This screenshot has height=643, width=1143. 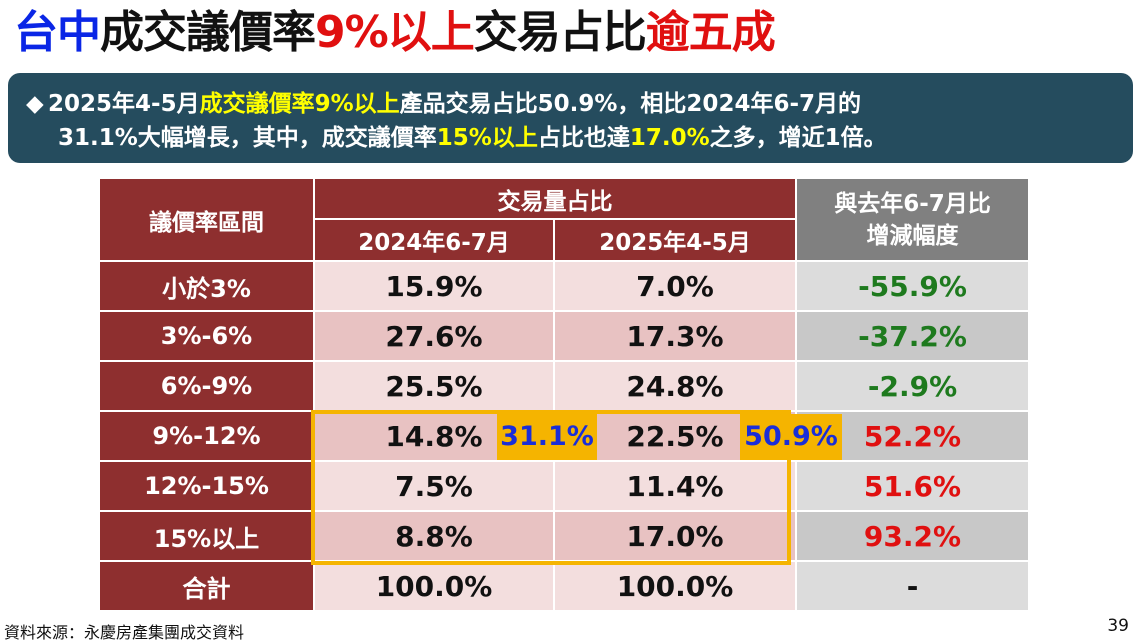 What do you see at coordinates (675, 486) in the screenshot?
I see `value-2025: 11.4%` at bounding box center [675, 486].